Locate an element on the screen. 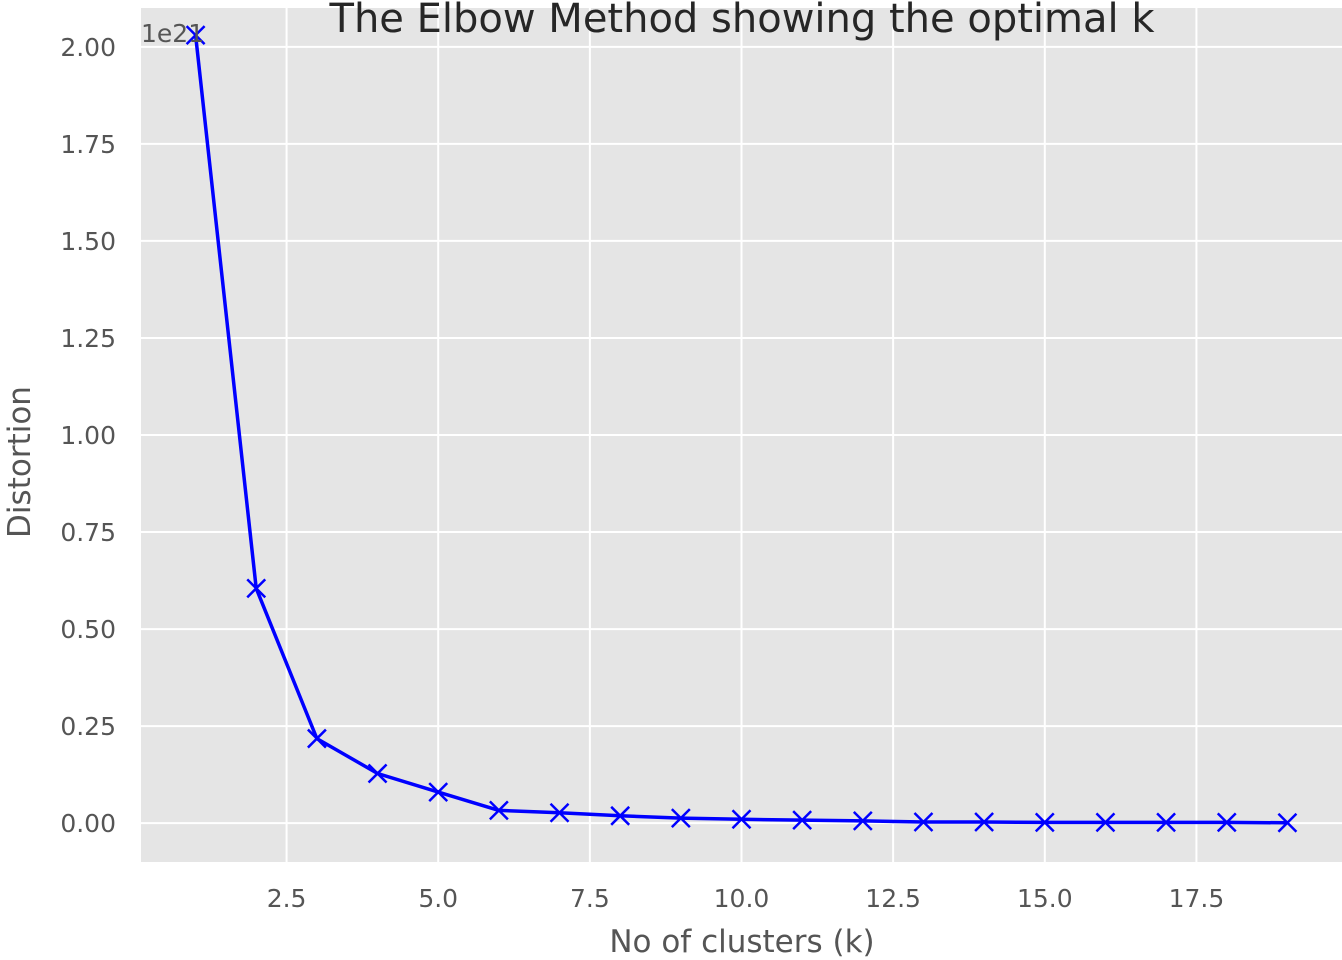  x-tick-label: 15.0 is located at coordinates (1045, 898).